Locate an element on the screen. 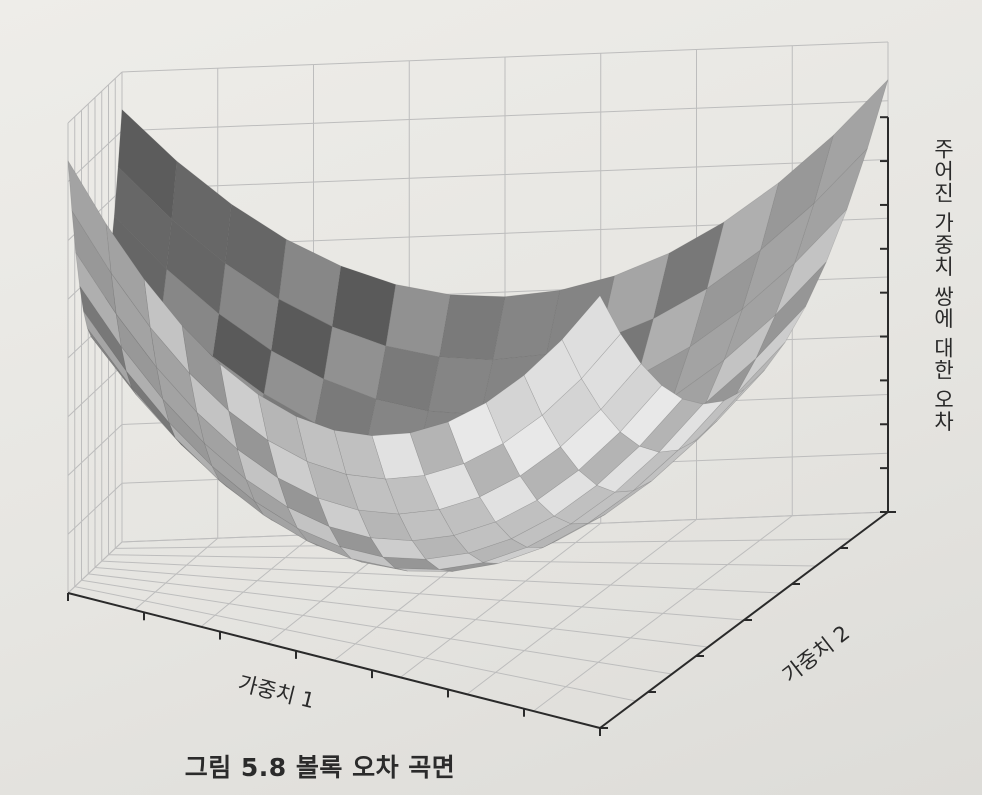 This screenshot has height=795, width=982. axis-label-weight-2: 가중치 2 is located at coordinates (816, 654).